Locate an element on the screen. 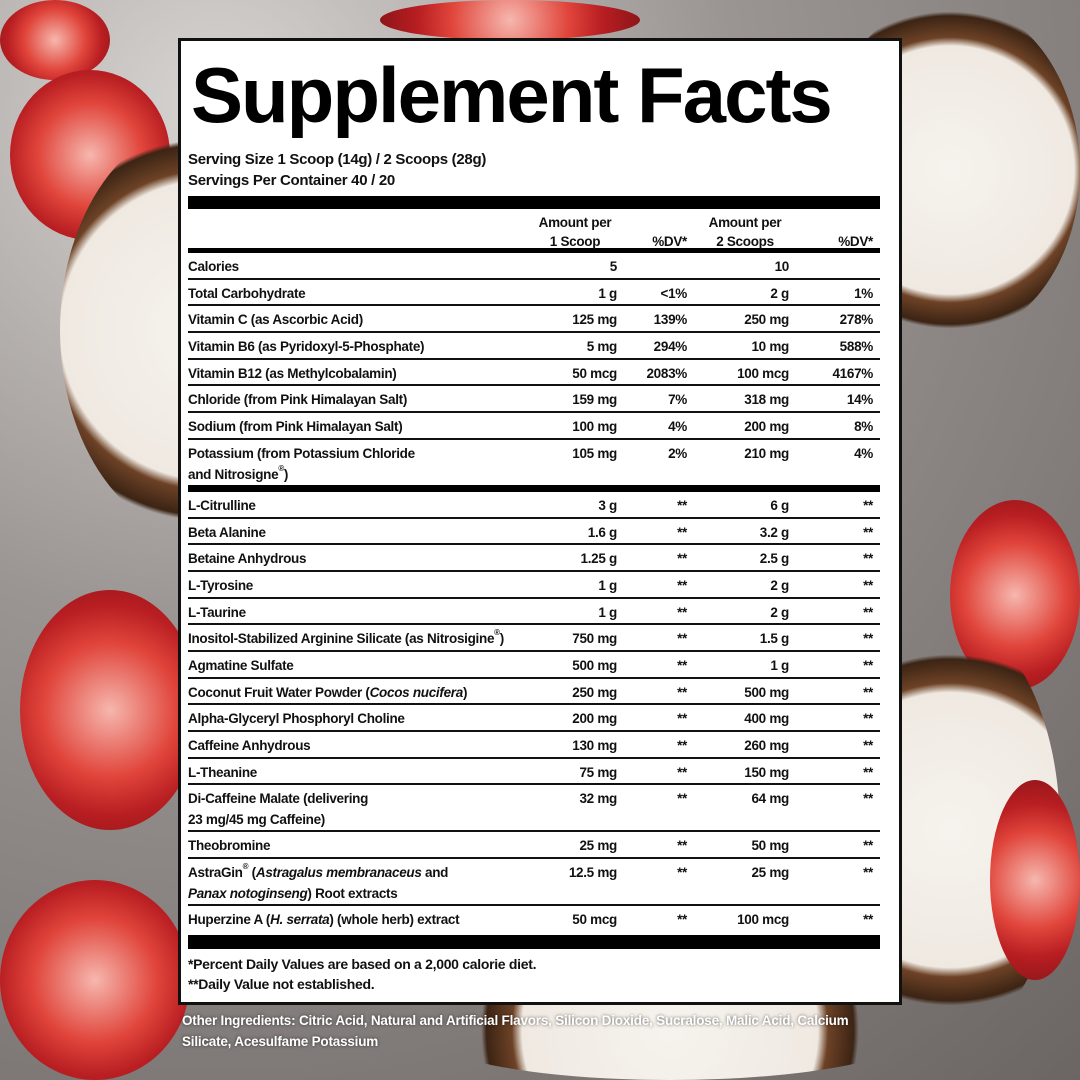  amount-per-2-scoops: 6 g is located at coordinates (779, 505).